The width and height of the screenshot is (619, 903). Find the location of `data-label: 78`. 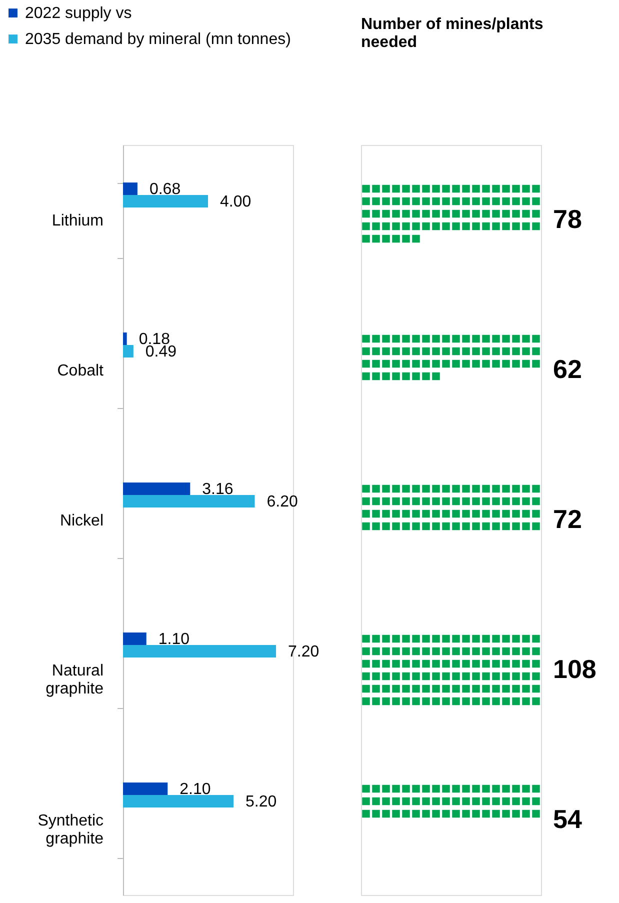

data-label: 78 is located at coordinates (567, 219).